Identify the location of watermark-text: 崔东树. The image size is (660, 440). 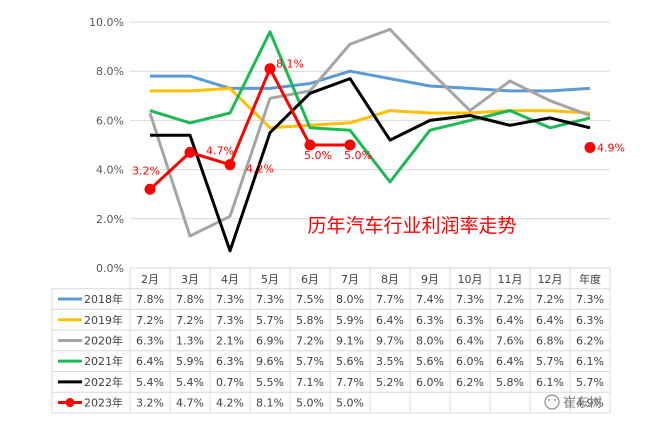
(582, 403).